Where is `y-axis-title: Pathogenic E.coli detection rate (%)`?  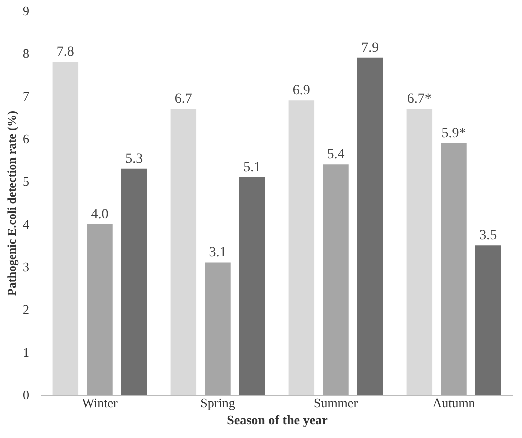 y-axis-title: Pathogenic E.coli detection rate (%) is located at coordinates (12, 203).